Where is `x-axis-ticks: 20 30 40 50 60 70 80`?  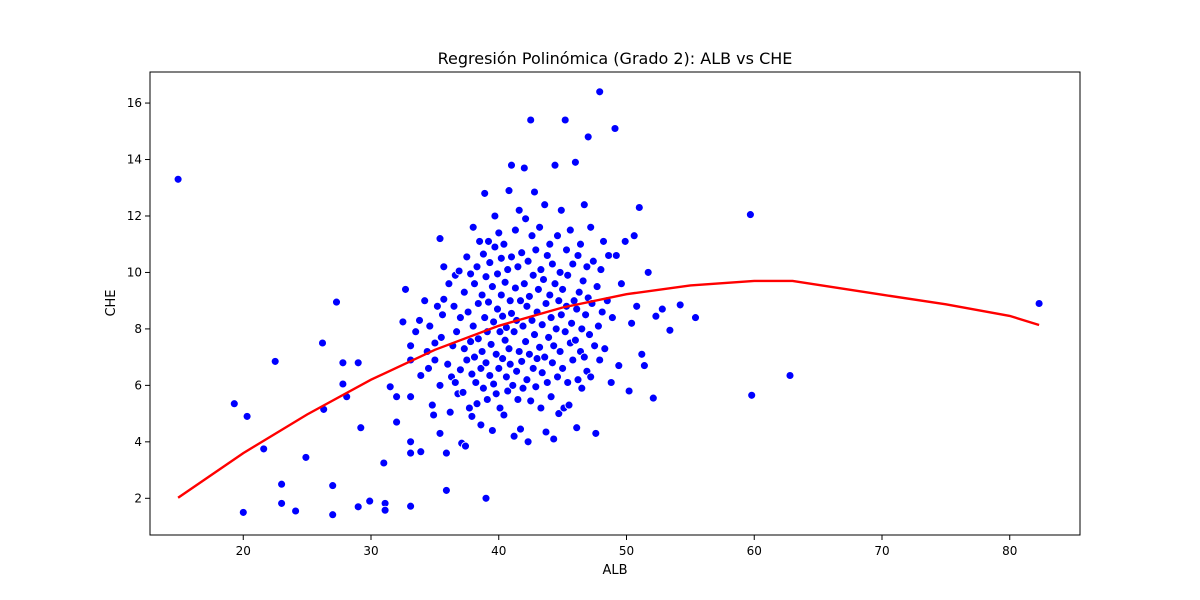
x-axis-ticks: 20 30 40 50 60 70 80 is located at coordinates (626, 546).